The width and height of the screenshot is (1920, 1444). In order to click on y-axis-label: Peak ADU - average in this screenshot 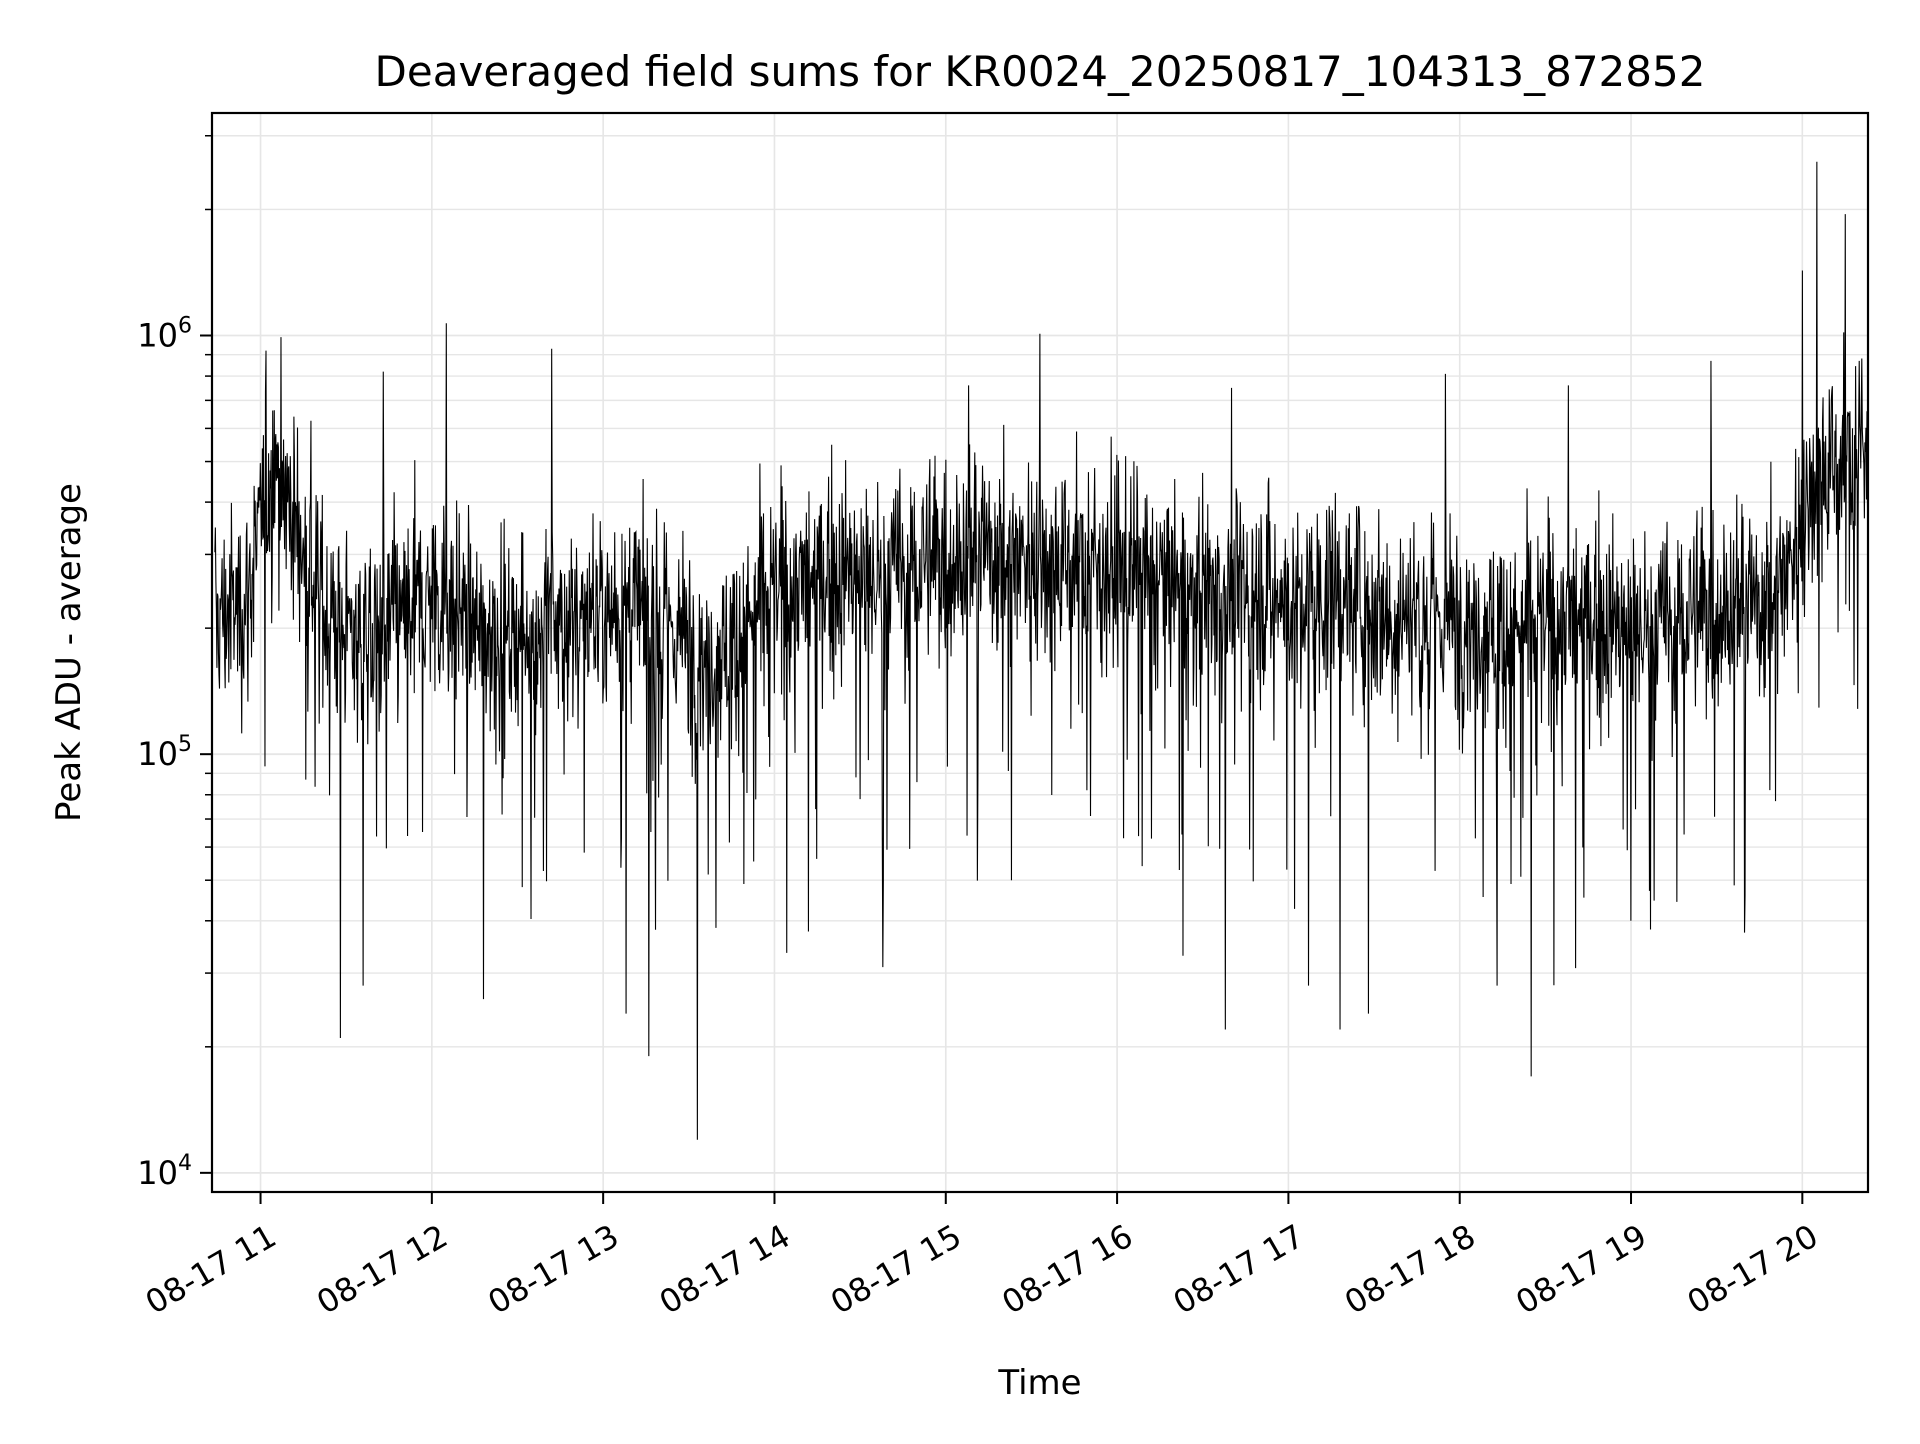, I will do `click(69, 652)`.